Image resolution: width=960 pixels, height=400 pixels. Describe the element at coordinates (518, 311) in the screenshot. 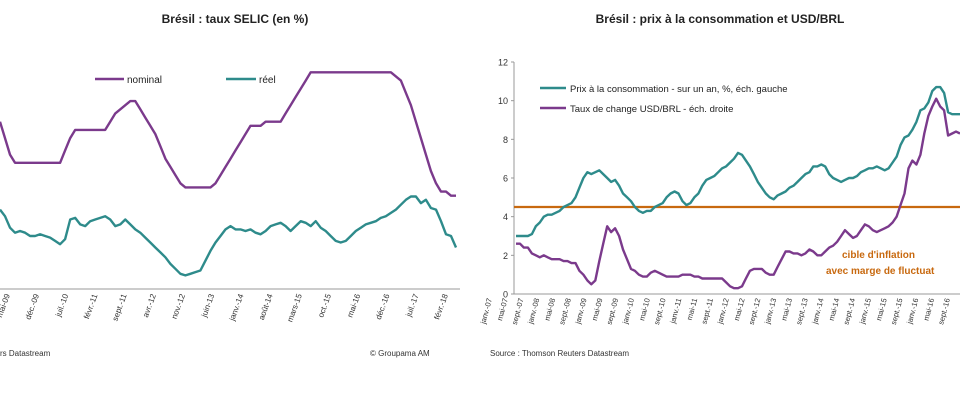

I see `cpi-x-tick-label: sept.-07` at that location.